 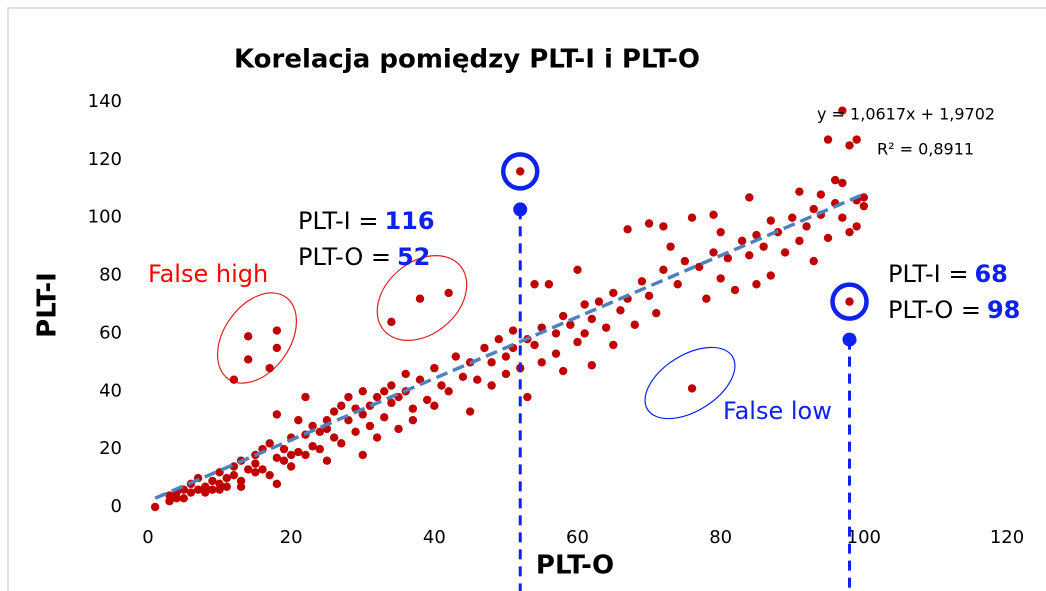 What do you see at coordinates (690, 383) in the screenshot?
I see `false-low-ellipse` at bounding box center [690, 383].